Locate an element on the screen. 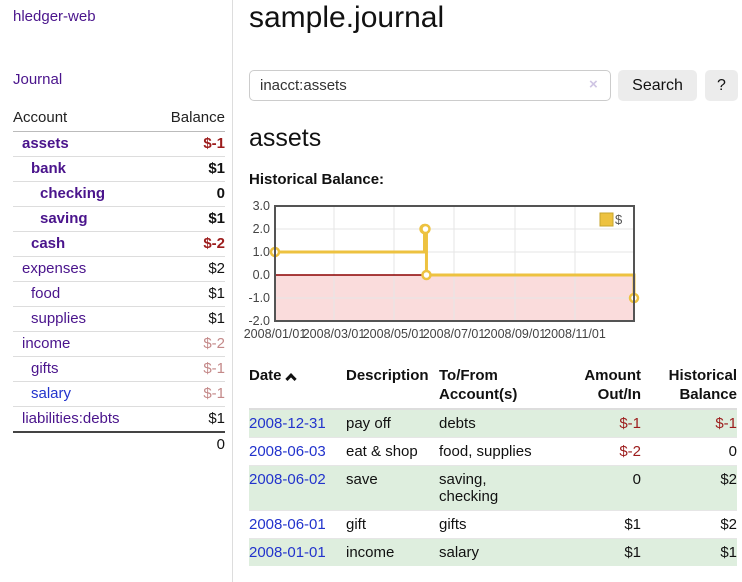  transaction-row: 2008-06-01 gift gifts $1 $2 is located at coordinates (493, 524).